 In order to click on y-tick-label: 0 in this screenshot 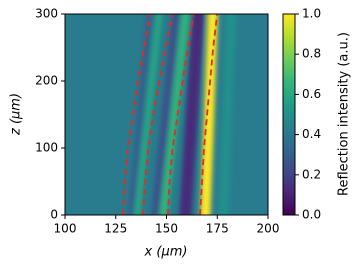, I will do `click(54, 215)`.